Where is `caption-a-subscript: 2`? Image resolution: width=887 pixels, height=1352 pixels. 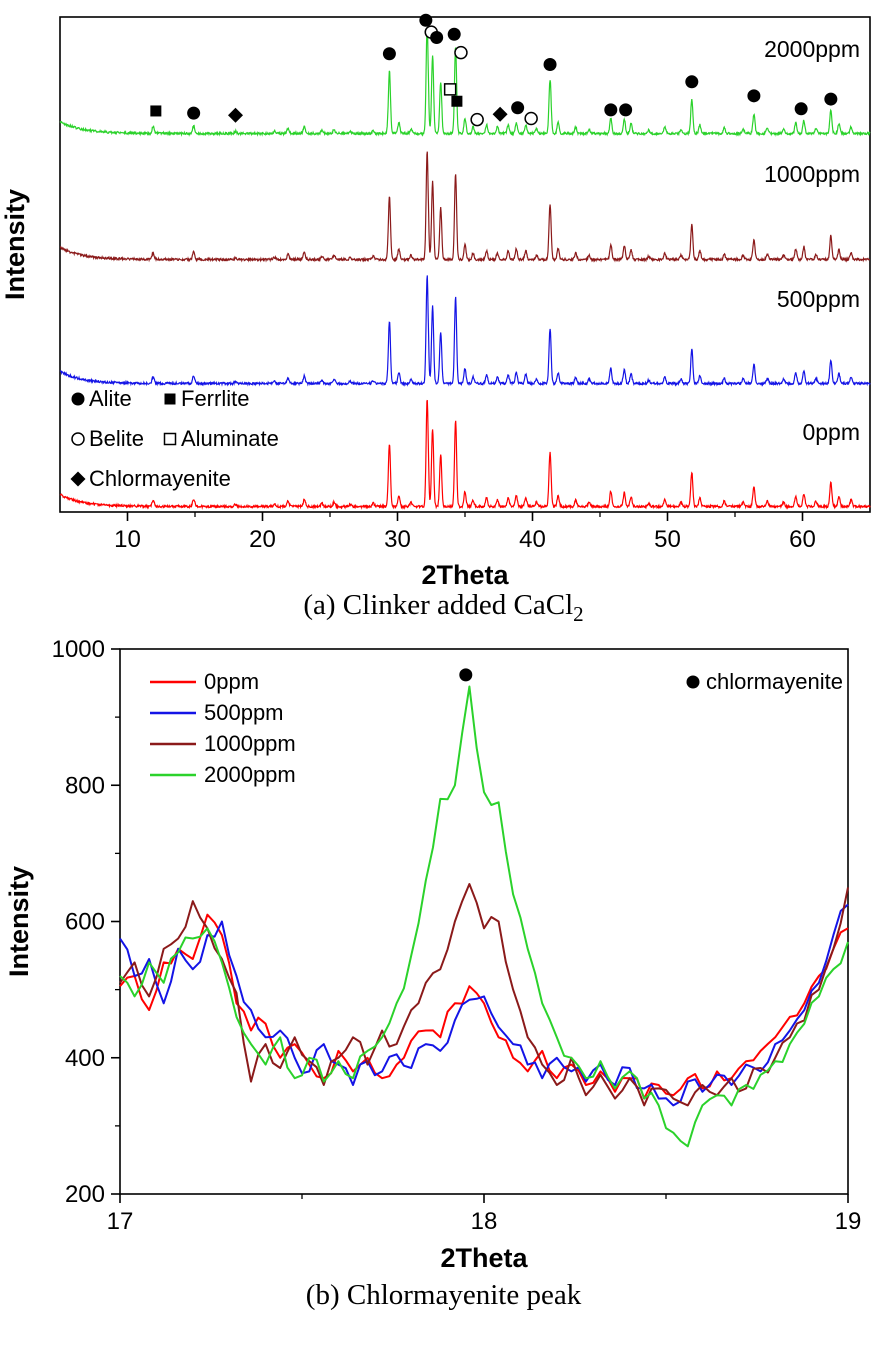
caption-a-subscript: 2 is located at coordinates (578, 613).